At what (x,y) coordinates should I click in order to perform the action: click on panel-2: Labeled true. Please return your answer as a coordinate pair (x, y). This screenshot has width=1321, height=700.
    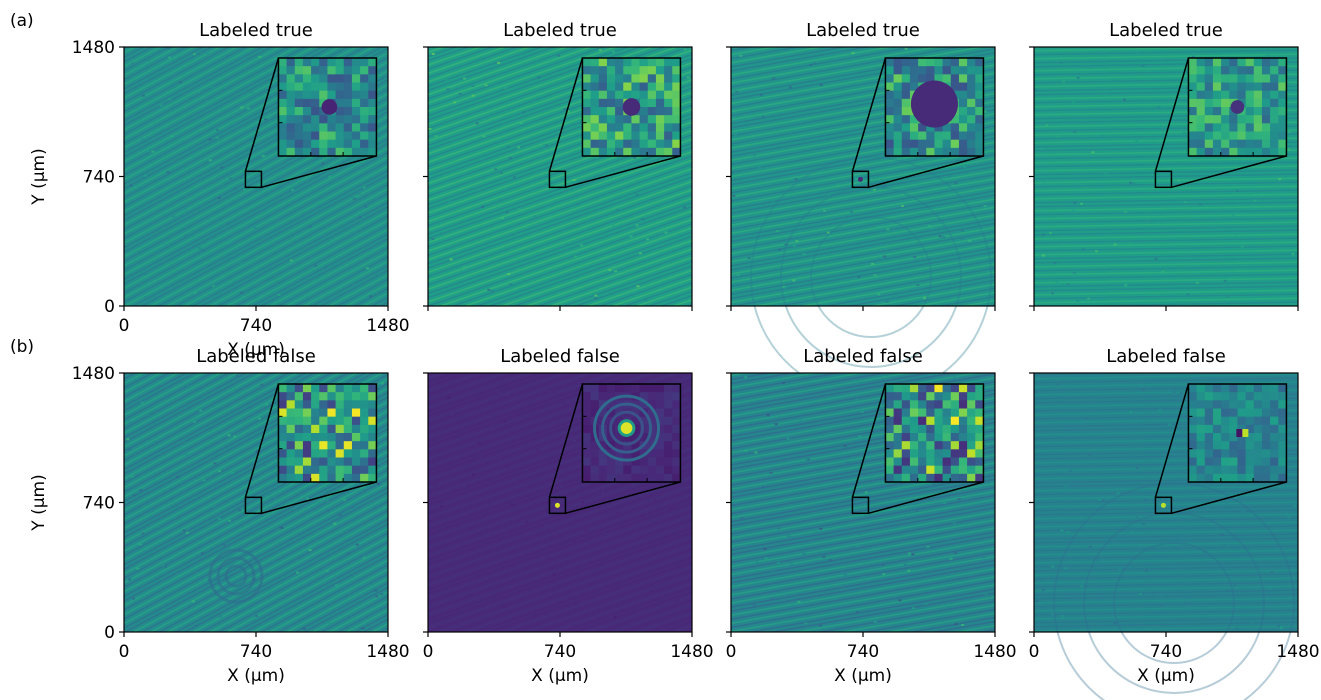
    Looking at the image, I should click on (558, 165).